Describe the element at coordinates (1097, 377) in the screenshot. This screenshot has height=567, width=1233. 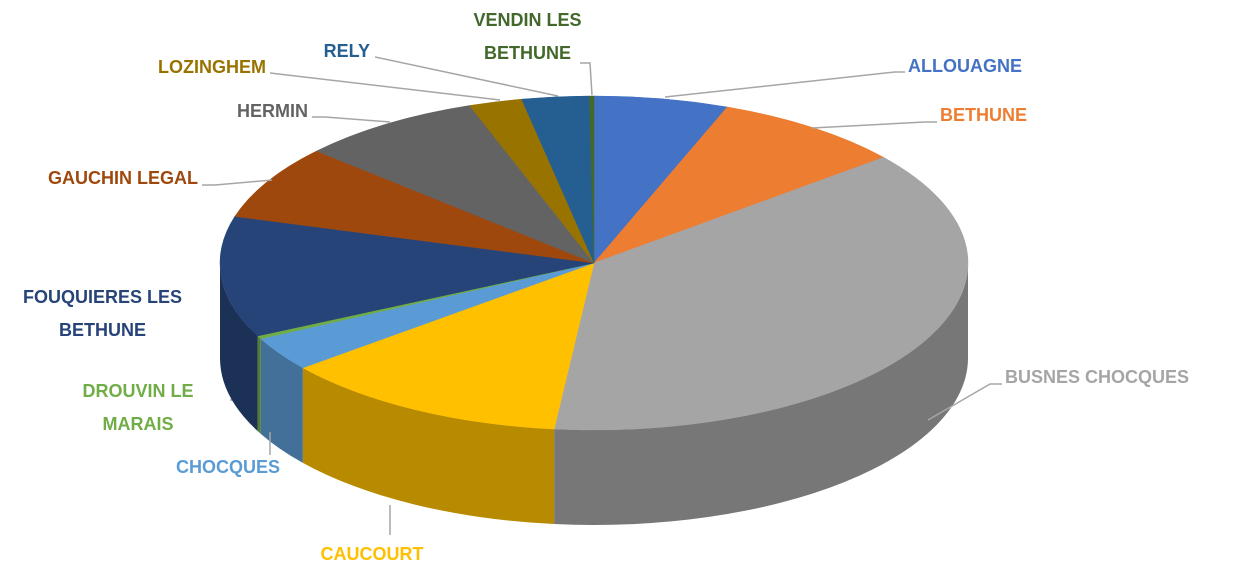
I see `slice-label: BUSNES CHOCQUES` at that location.